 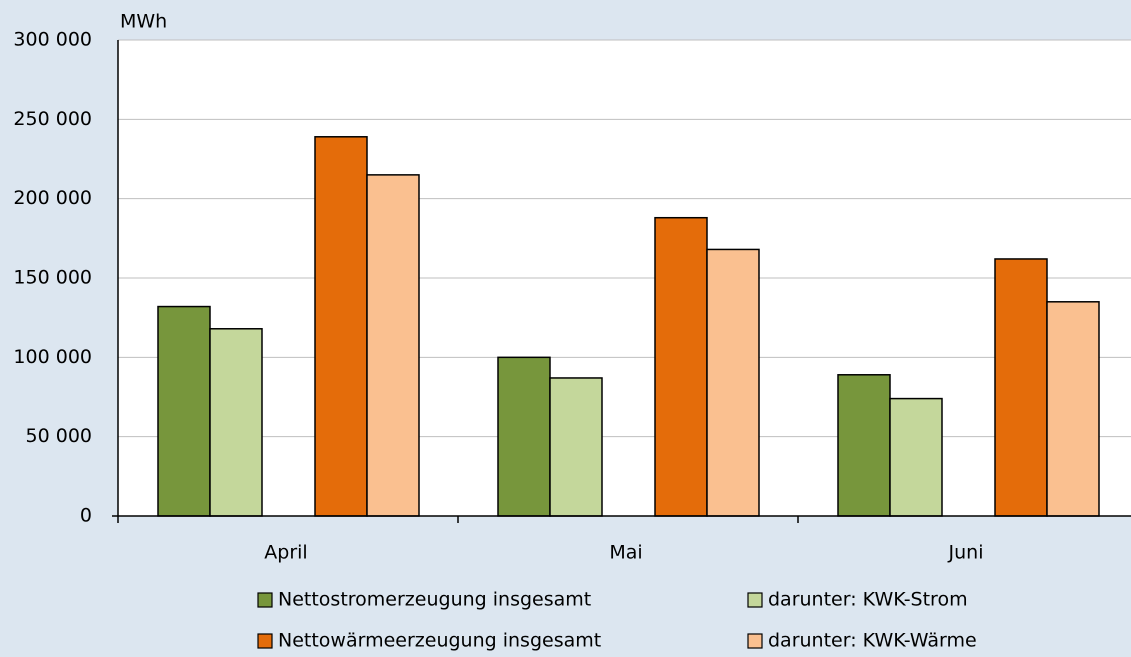 I want to click on y-tick-label: 300 000, so click(x=52, y=40).